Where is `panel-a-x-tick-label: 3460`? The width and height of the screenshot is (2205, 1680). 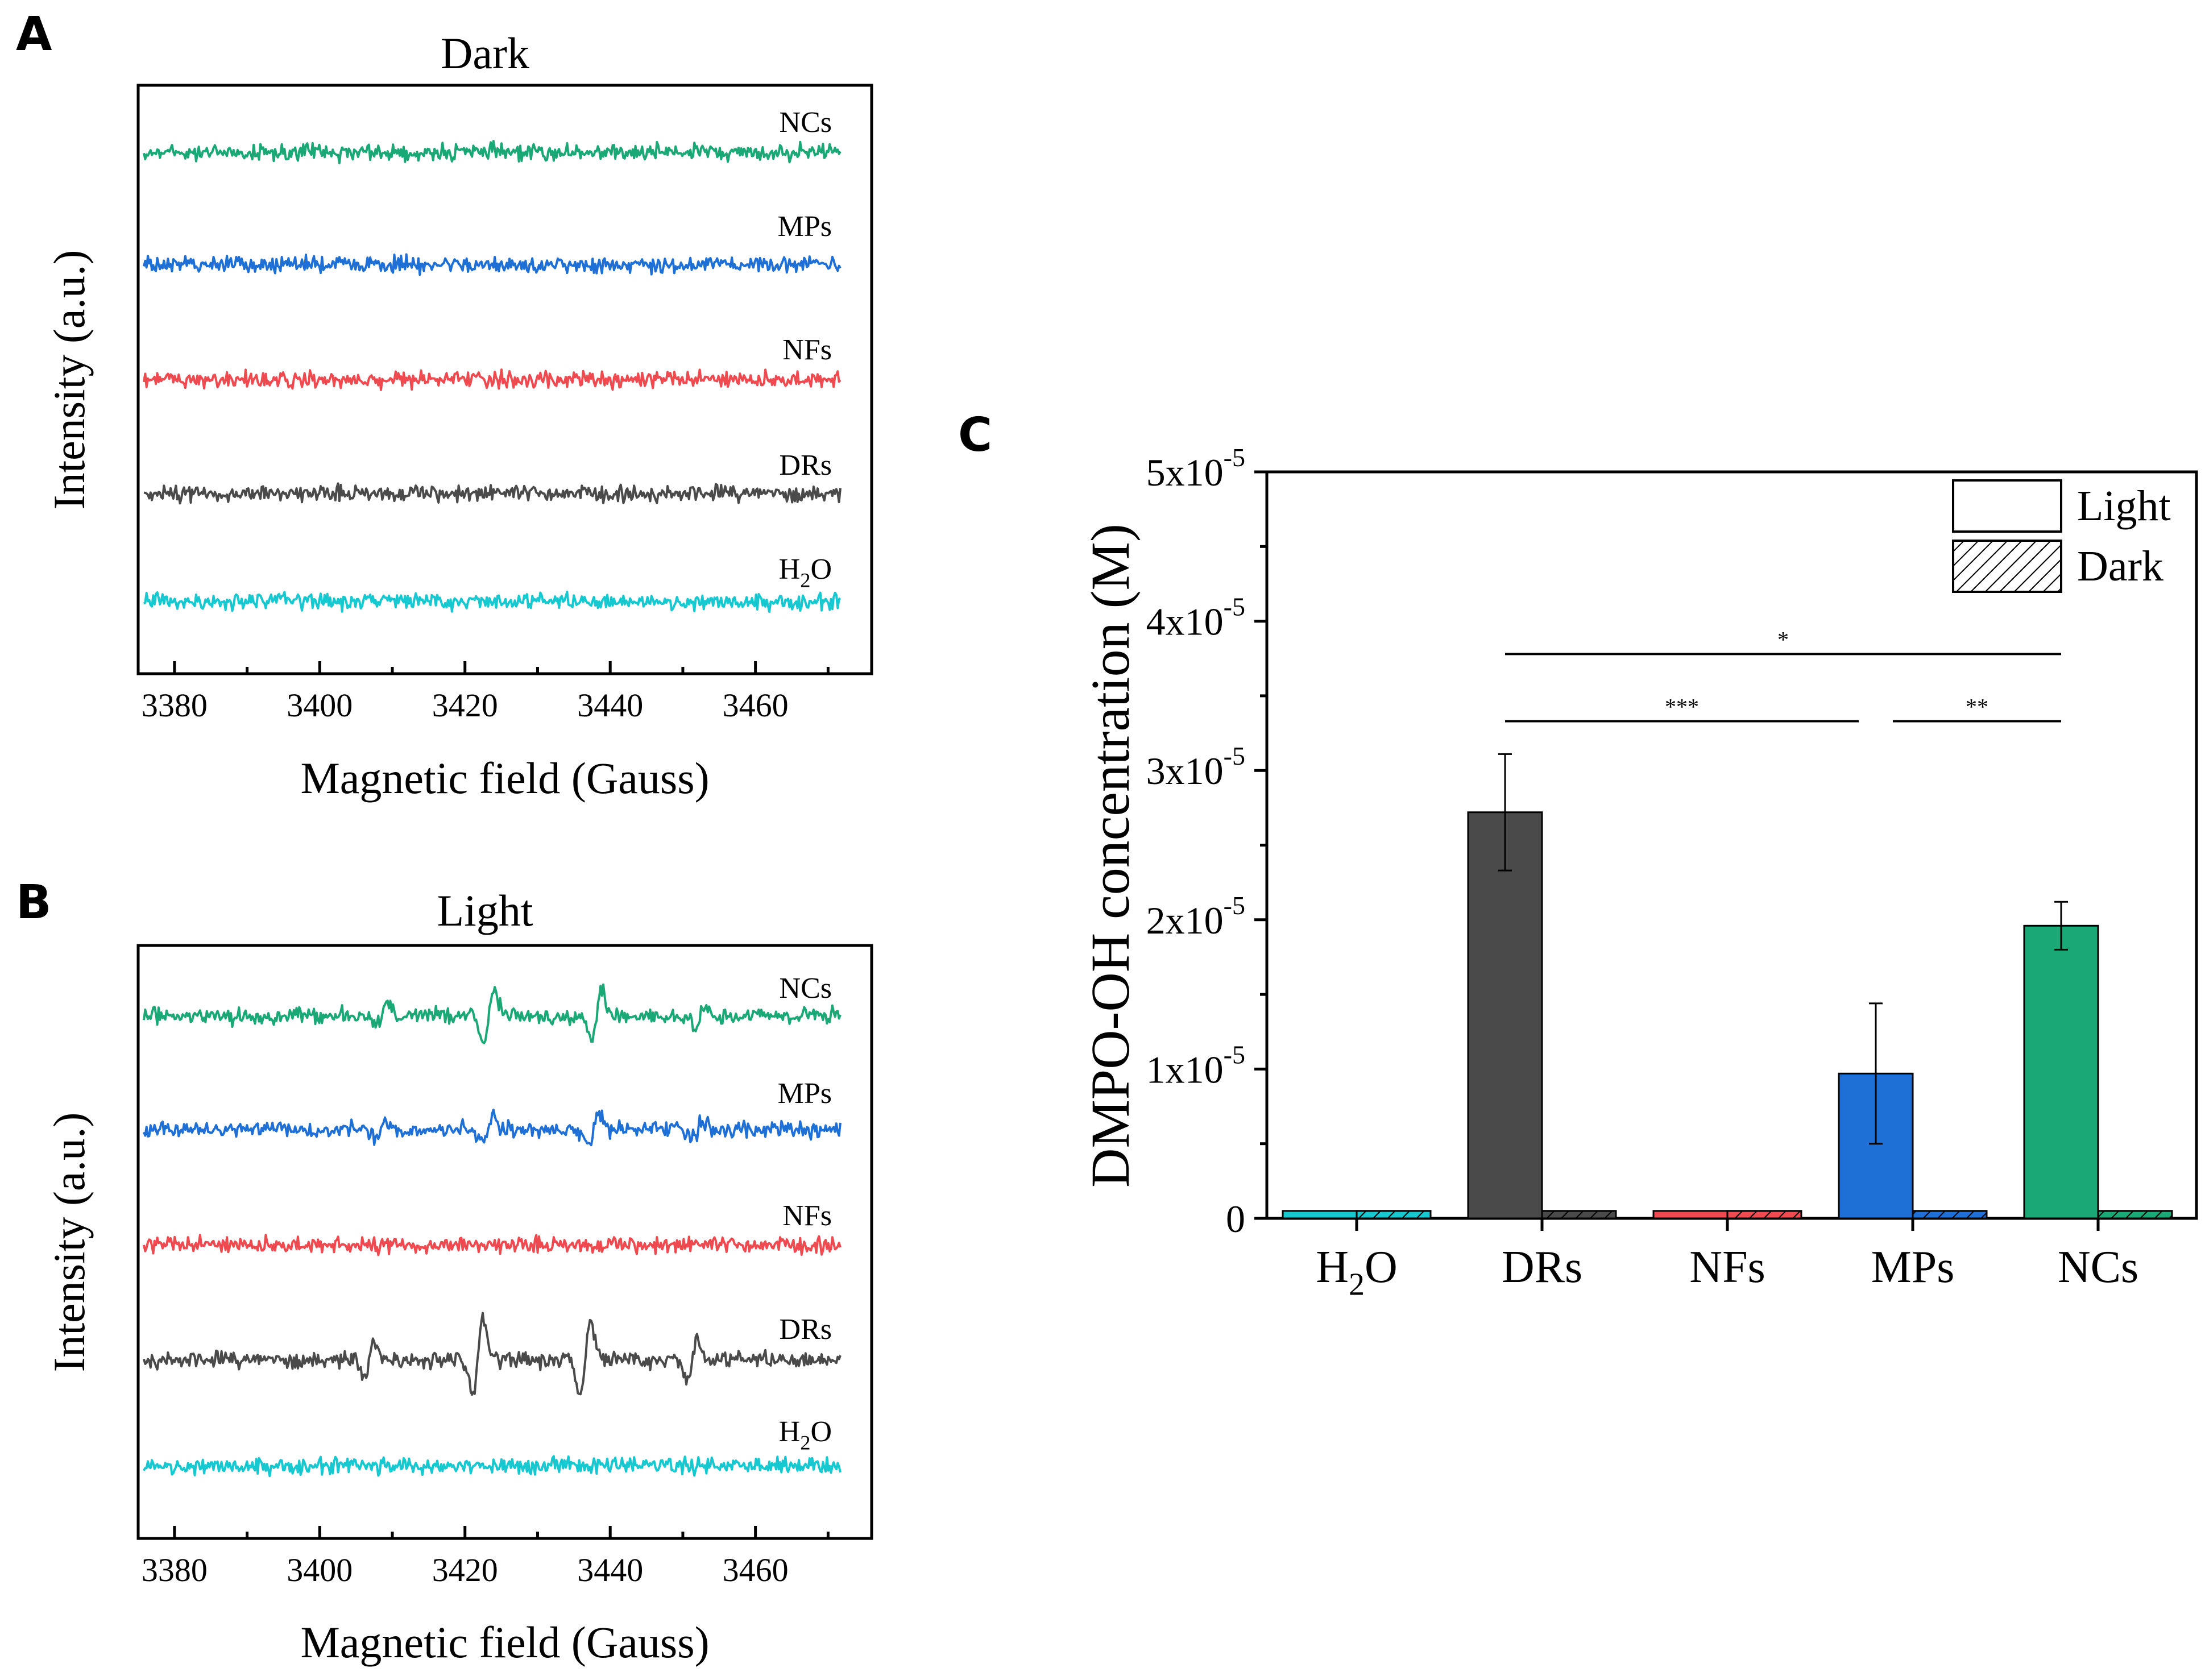
panel-a-x-tick-label: 3460 is located at coordinates (756, 705).